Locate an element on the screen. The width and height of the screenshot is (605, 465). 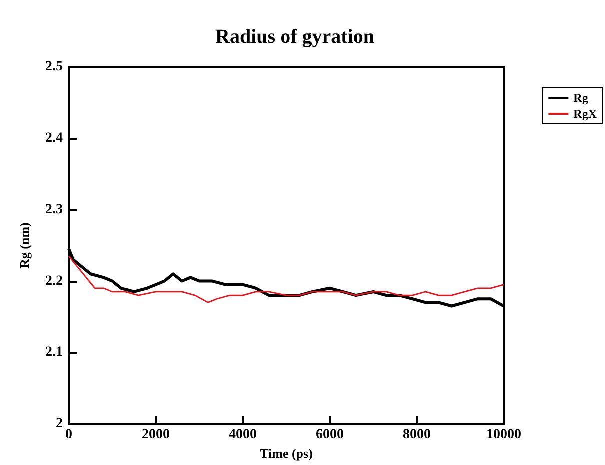
x-tick-label: 2000 is located at coordinates (156, 435).